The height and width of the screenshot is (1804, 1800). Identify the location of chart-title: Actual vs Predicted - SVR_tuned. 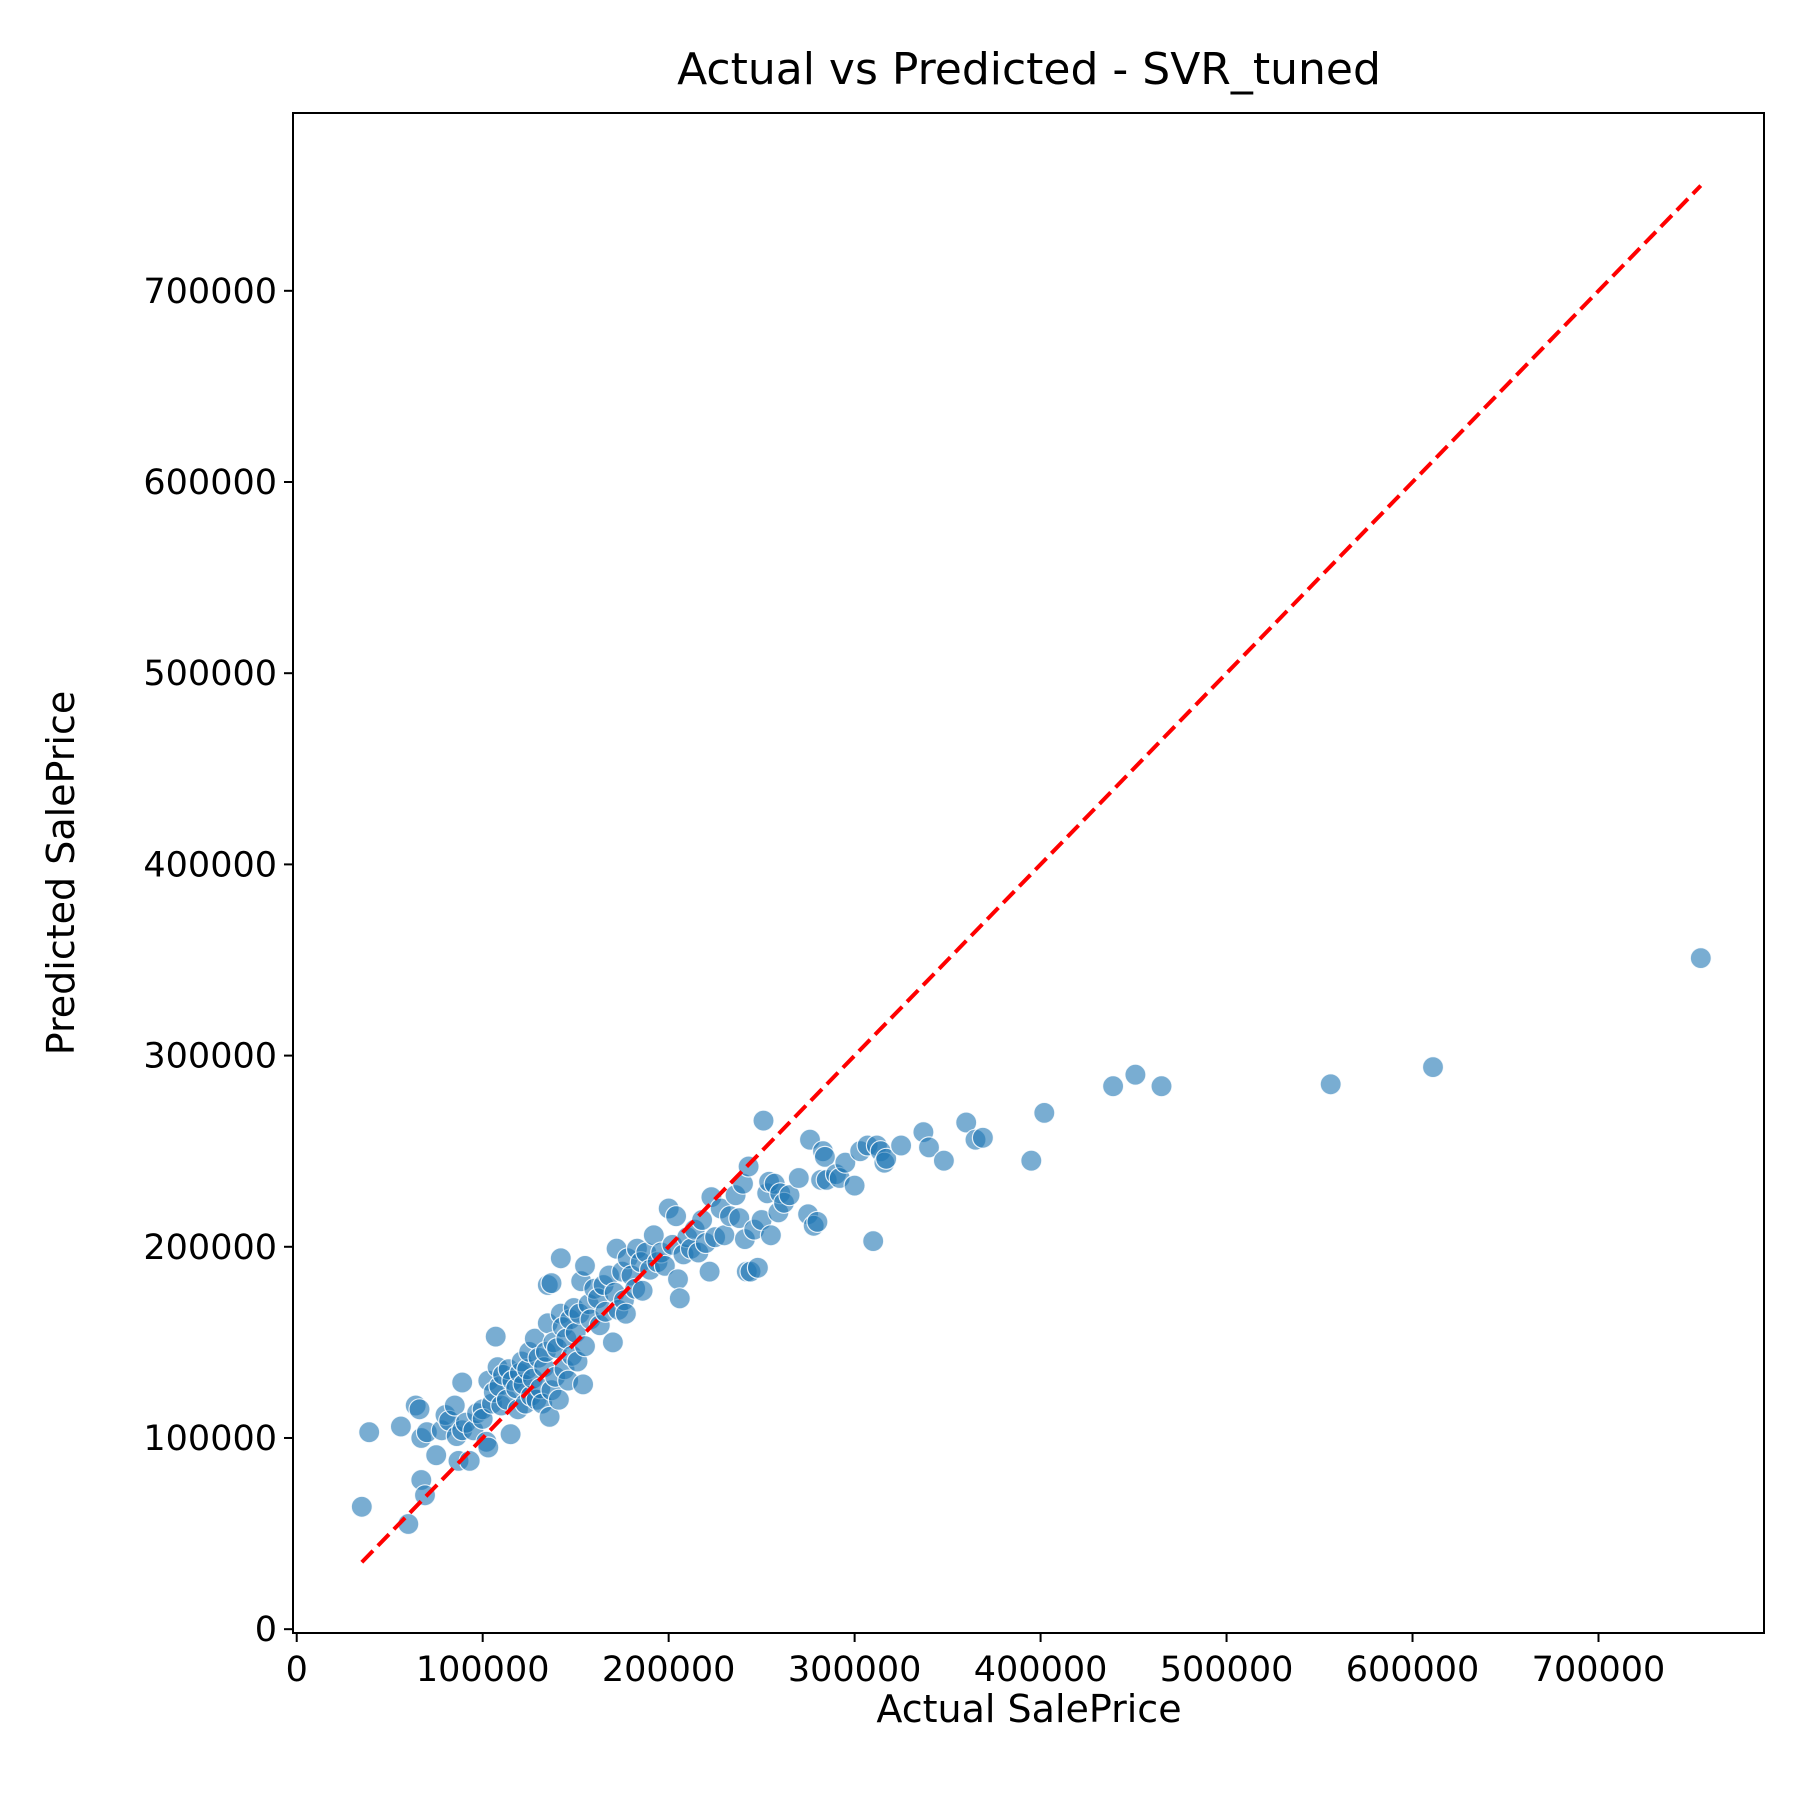
(1029, 69).